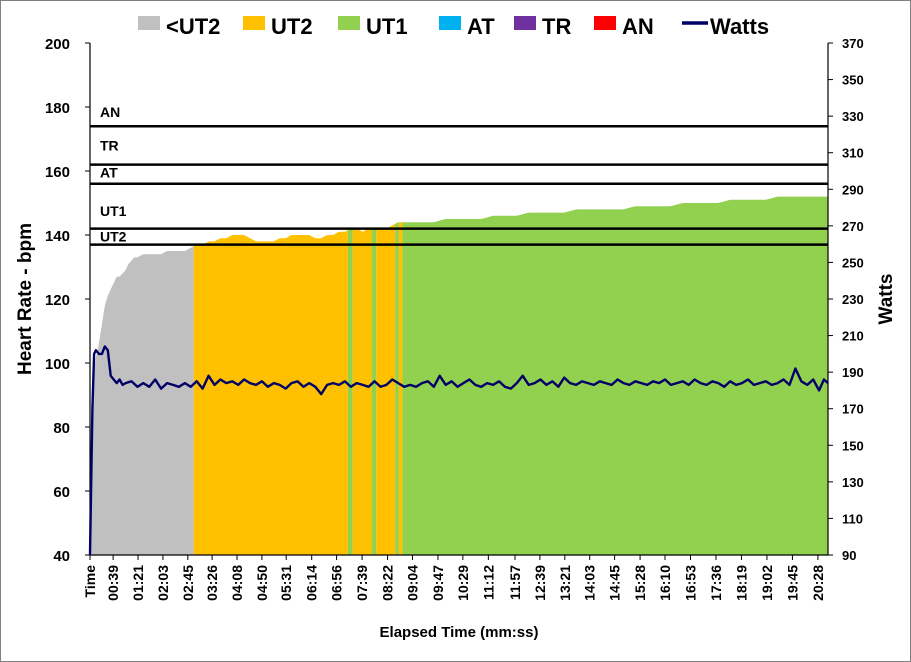 This screenshot has width=911, height=662. What do you see at coordinates (188, 583) in the screenshot?
I see `x-tick-label: 02:45` at bounding box center [188, 583].